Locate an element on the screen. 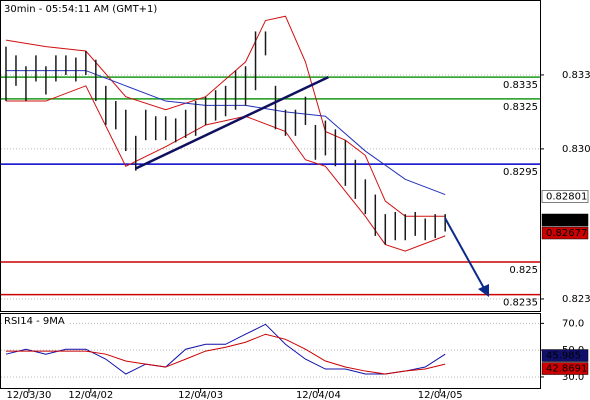 This screenshot has width=590, height=400. rsi-title-bg is located at coordinates (35, 321).